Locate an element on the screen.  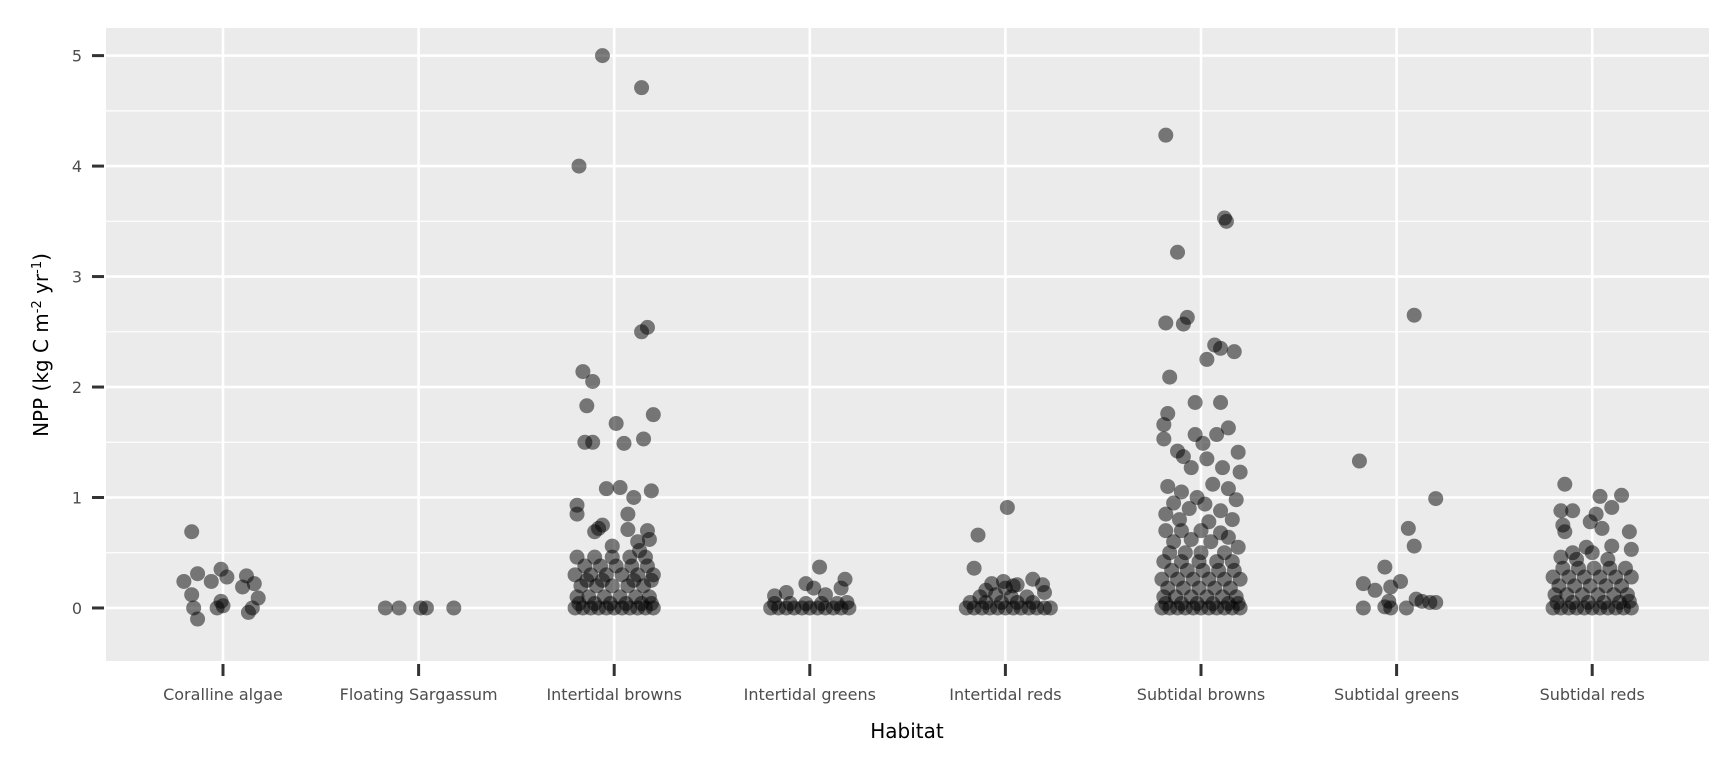
x-tick-label: Intertidal greens is located at coordinates (810, 694).